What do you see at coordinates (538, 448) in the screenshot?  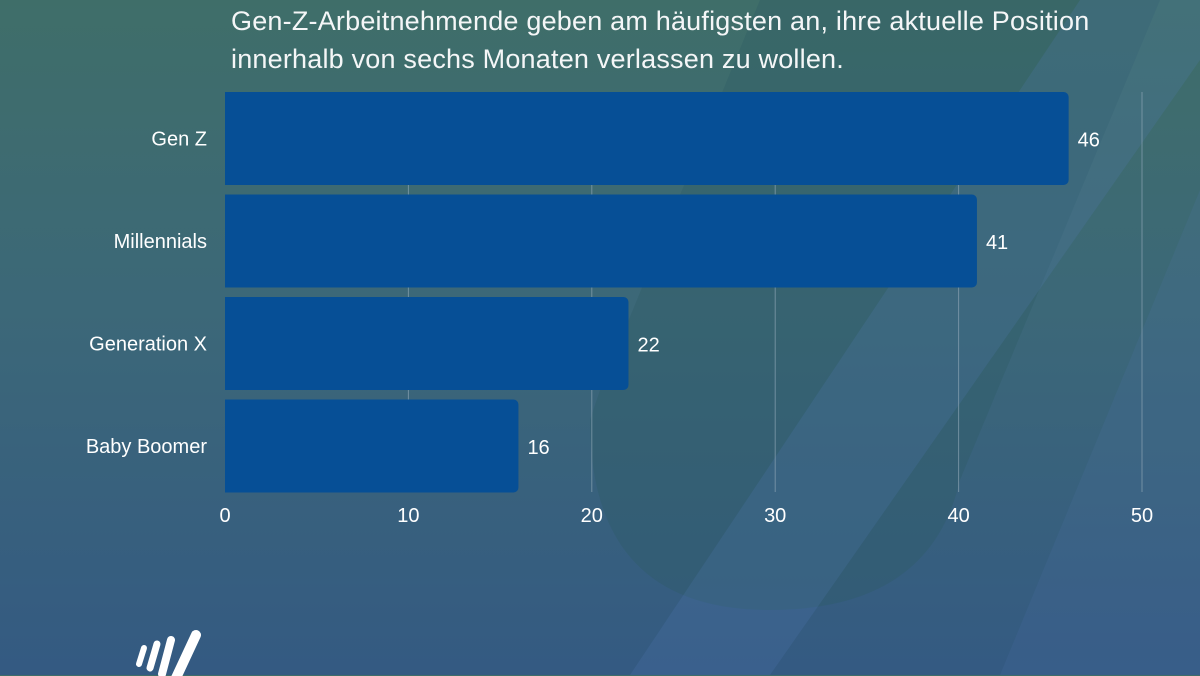 I see `data-label: 16` at bounding box center [538, 448].